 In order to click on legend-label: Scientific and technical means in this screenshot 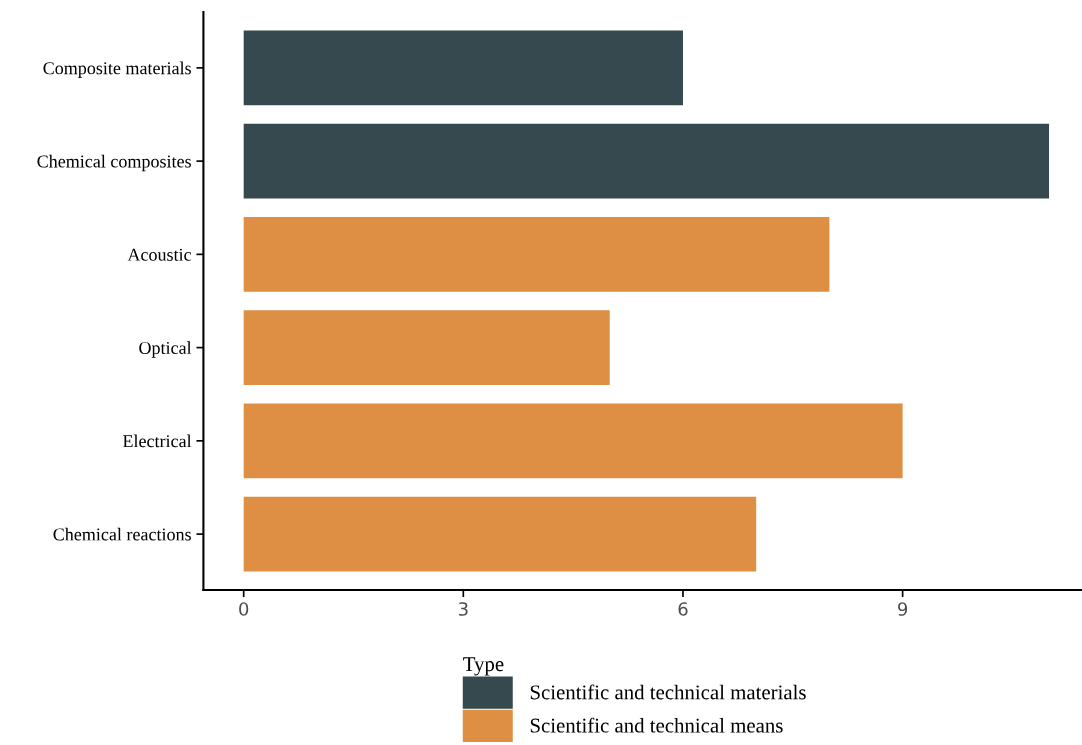, I will do `click(656, 725)`.